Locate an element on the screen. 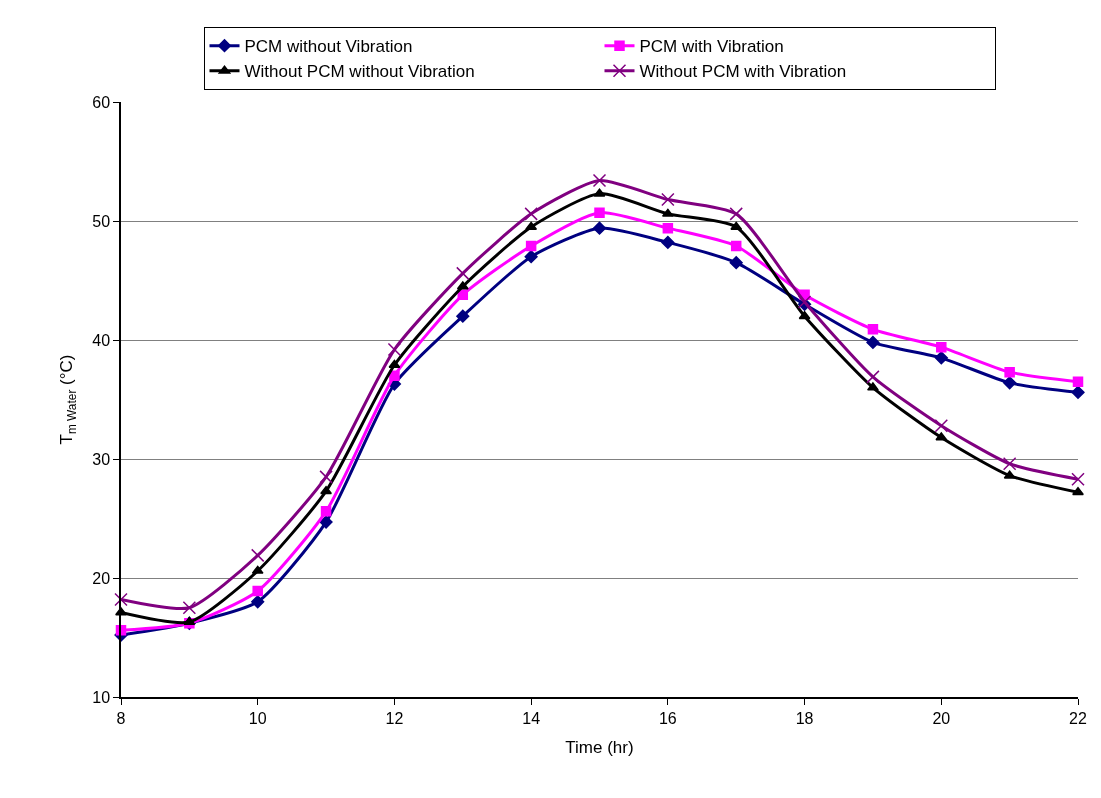 The width and height of the screenshot is (1101, 798). x-tick-label: 14 is located at coordinates (531, 718).